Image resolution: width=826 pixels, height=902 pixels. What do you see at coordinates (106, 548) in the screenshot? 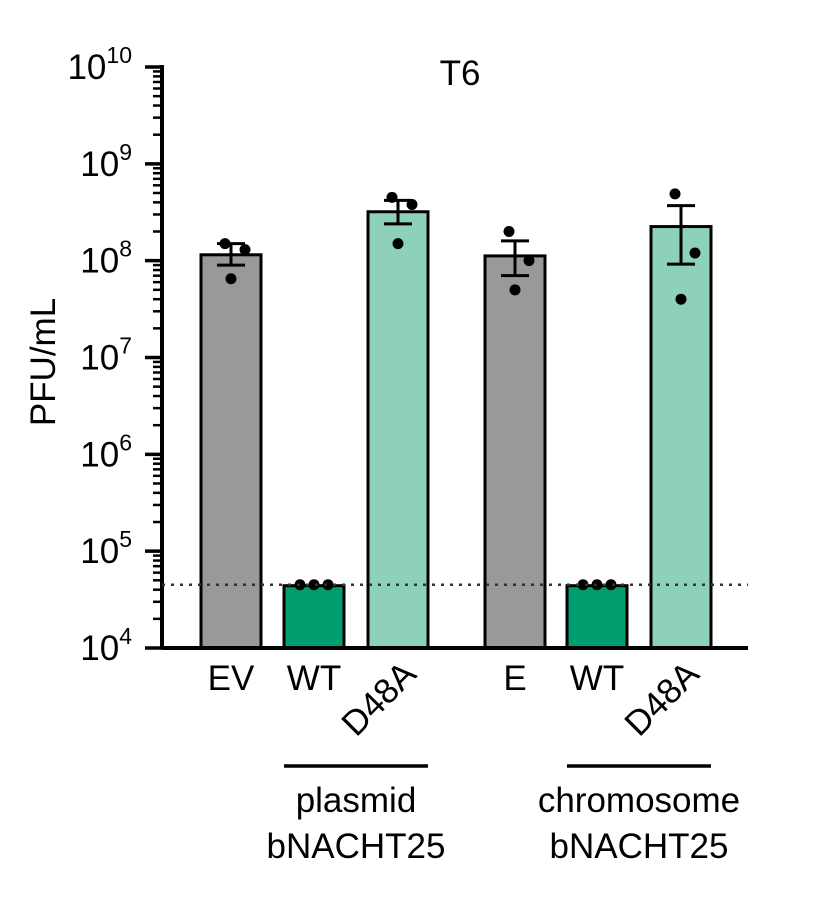
I see `y-tick-label-1: 10⁵` at bounding box center [106, 548].